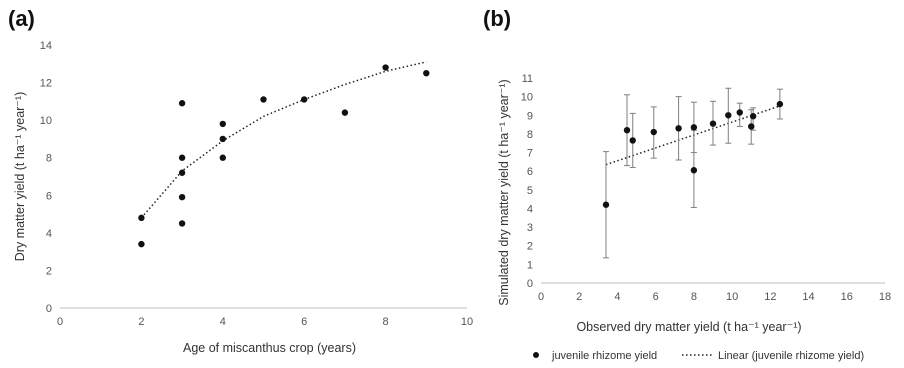  Describe the element at coordinates (530, 284) in the screenshot. I see `b-y-tick-label: 0` at that location.